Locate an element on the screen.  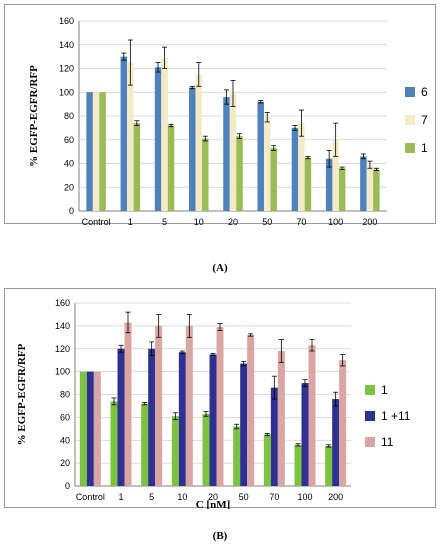
chart-b-panel-label: (B) is located at coordinates (220, 536).